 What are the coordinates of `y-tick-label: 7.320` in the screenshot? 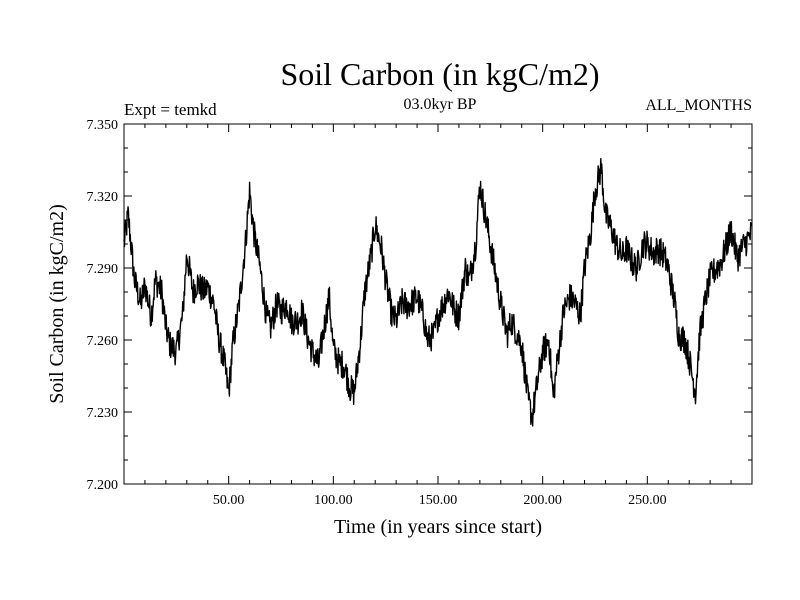 It's located at (103, 197).